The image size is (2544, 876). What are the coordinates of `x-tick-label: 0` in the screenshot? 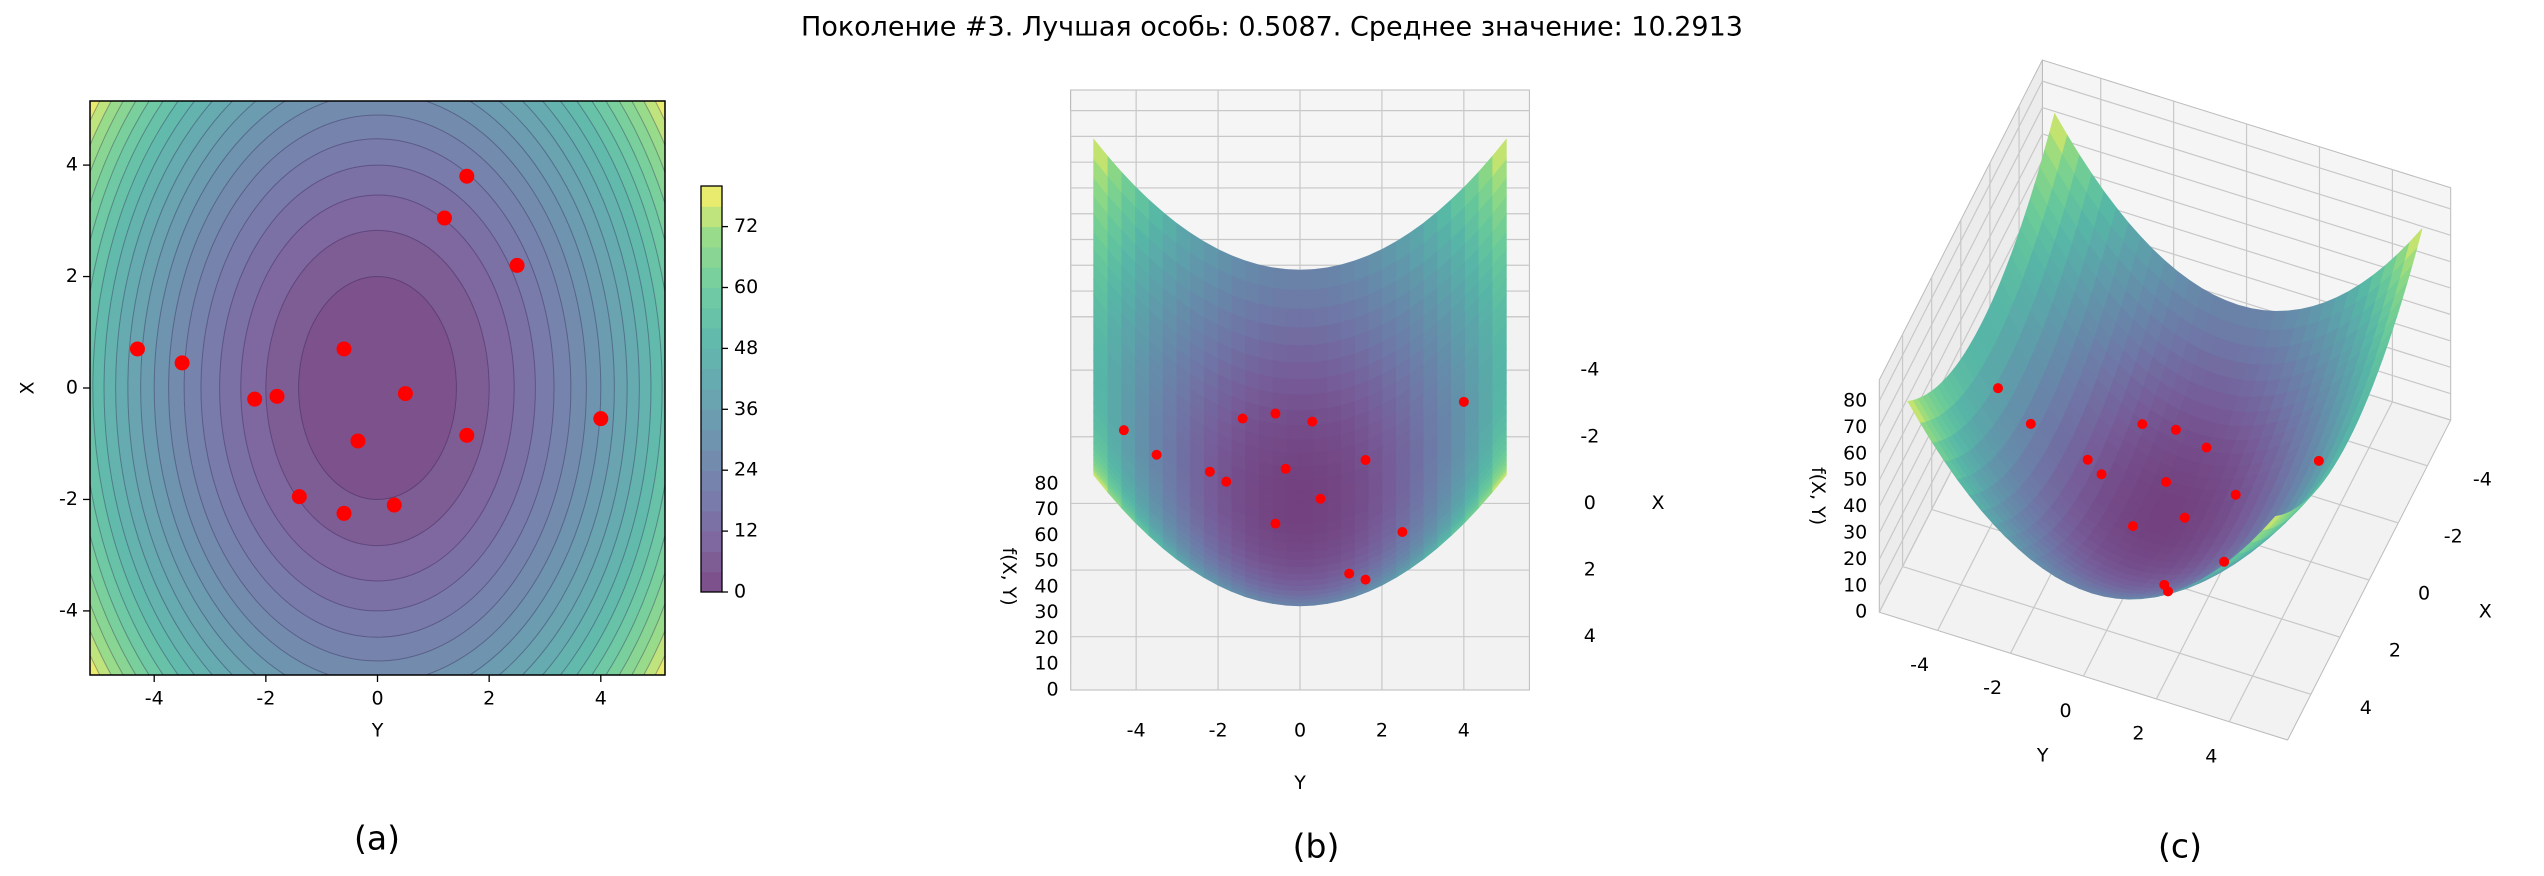 It's located at (1300, 731).